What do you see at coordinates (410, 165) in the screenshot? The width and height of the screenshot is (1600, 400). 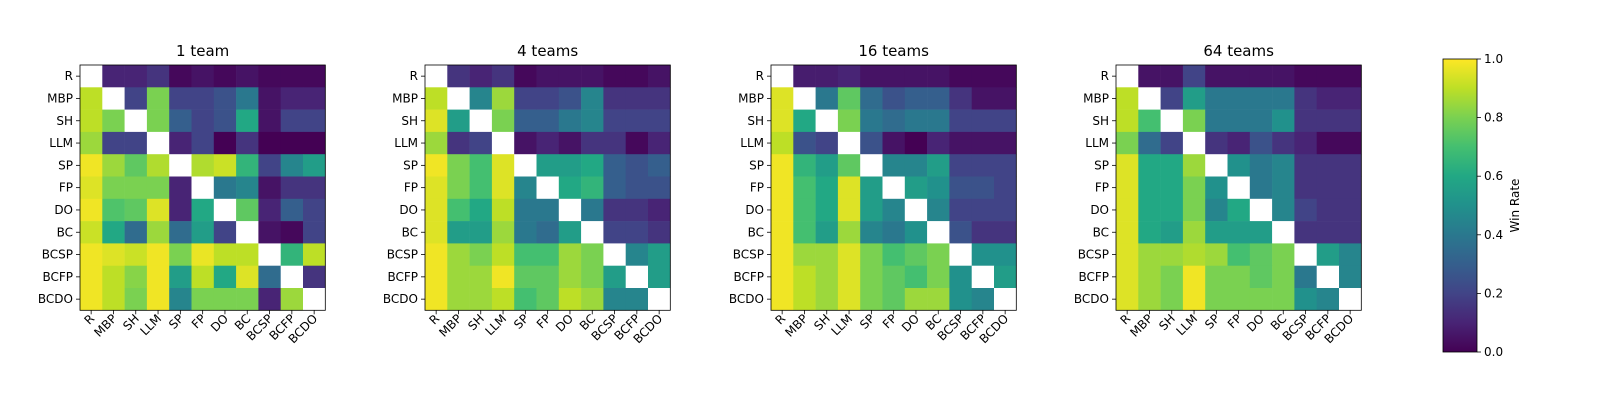 I see `y-tick-label: SP` at bounding box center [410, 165].